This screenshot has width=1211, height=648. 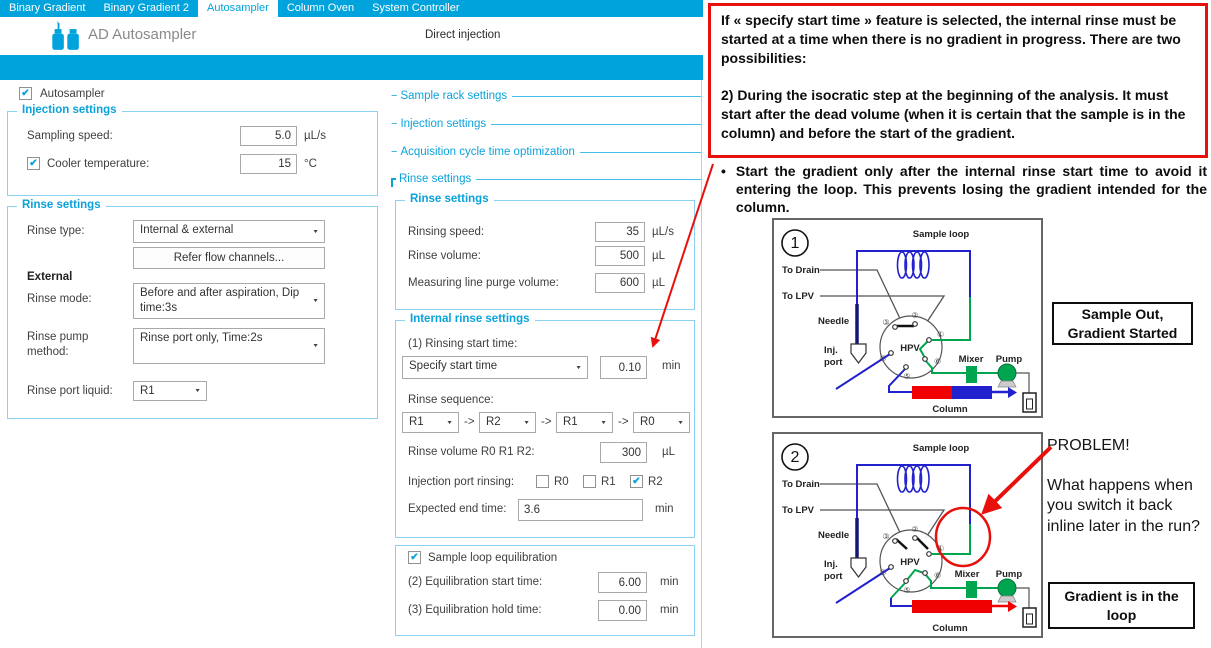 I want to click on expand-corner-icon, so click(x=393, y=182).